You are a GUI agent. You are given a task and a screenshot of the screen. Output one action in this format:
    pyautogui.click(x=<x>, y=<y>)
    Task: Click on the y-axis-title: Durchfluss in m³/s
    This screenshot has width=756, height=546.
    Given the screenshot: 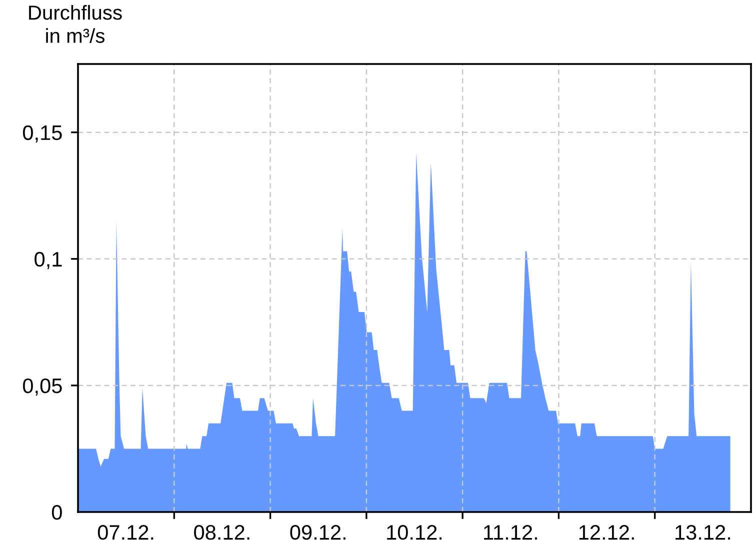 What is the action you would take?
    pyautogui.click(x=75, y=24)
    